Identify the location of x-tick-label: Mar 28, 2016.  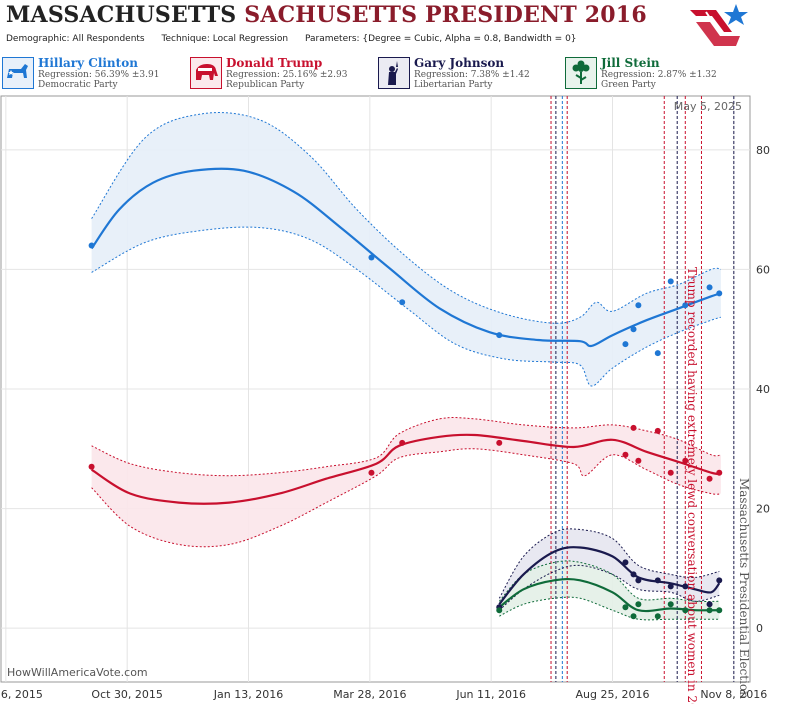
(369, 694).